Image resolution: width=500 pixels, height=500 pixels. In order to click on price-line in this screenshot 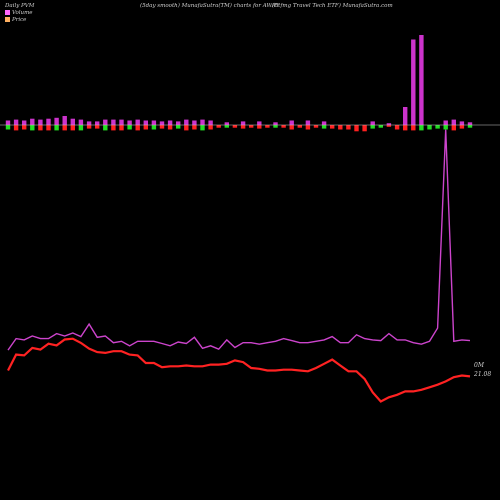, I will do `click(239, 370)`.